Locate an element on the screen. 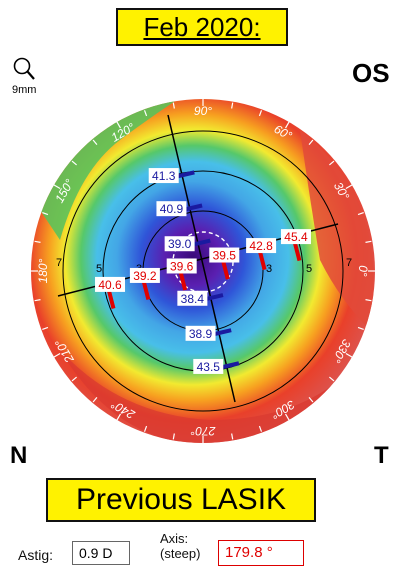 This screenshot has height=578, width=399. red-zone-inferior is located at coordinates (205, 396).